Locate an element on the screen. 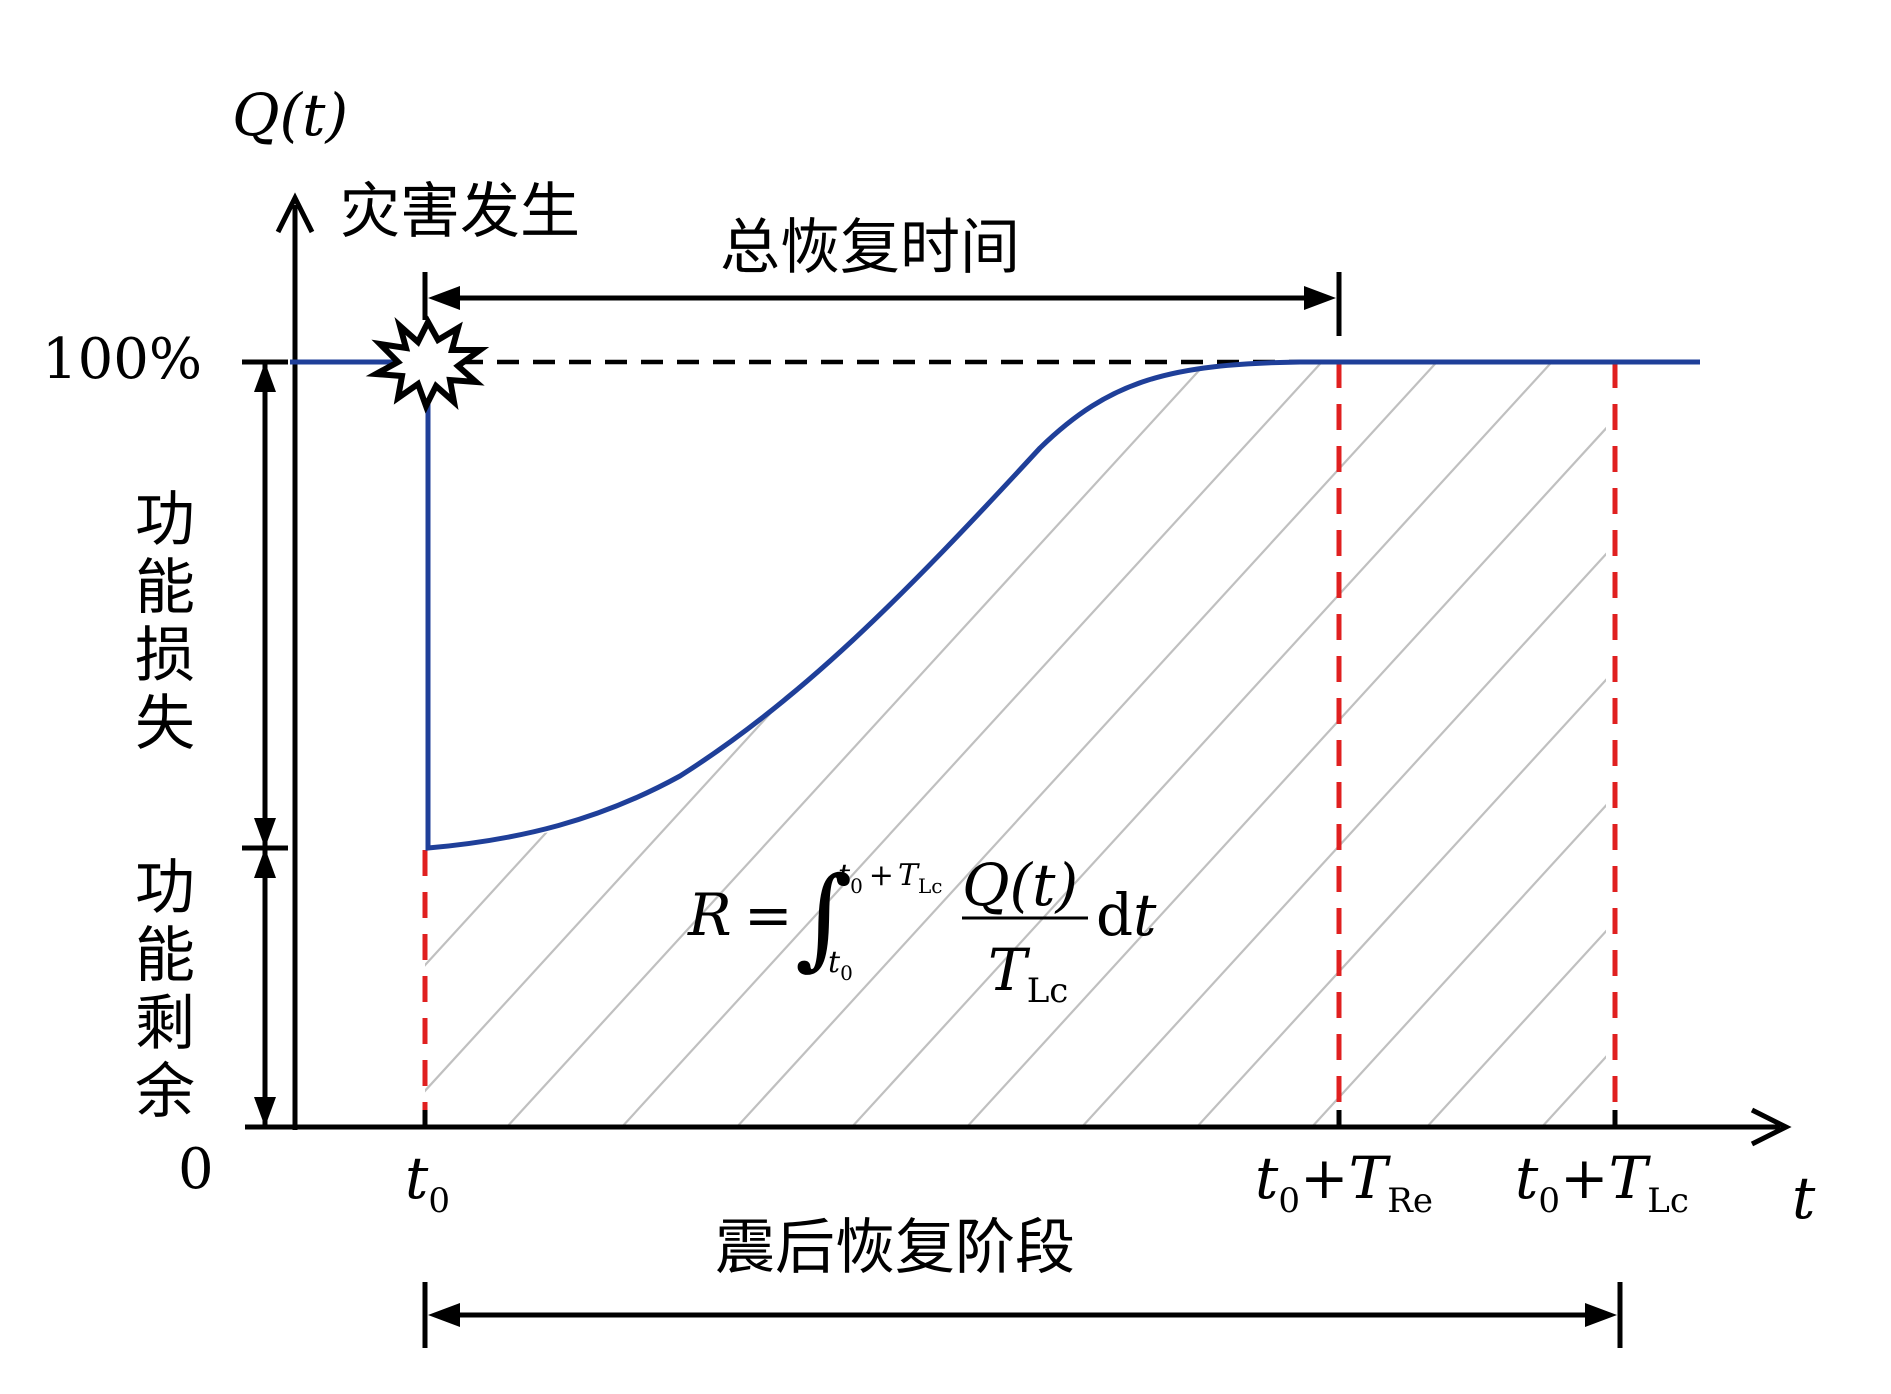 The width and height of the screenshot is (1891, 1394). disaster-occurs-label: 灾害发生 is located at coordinates (460, 212).